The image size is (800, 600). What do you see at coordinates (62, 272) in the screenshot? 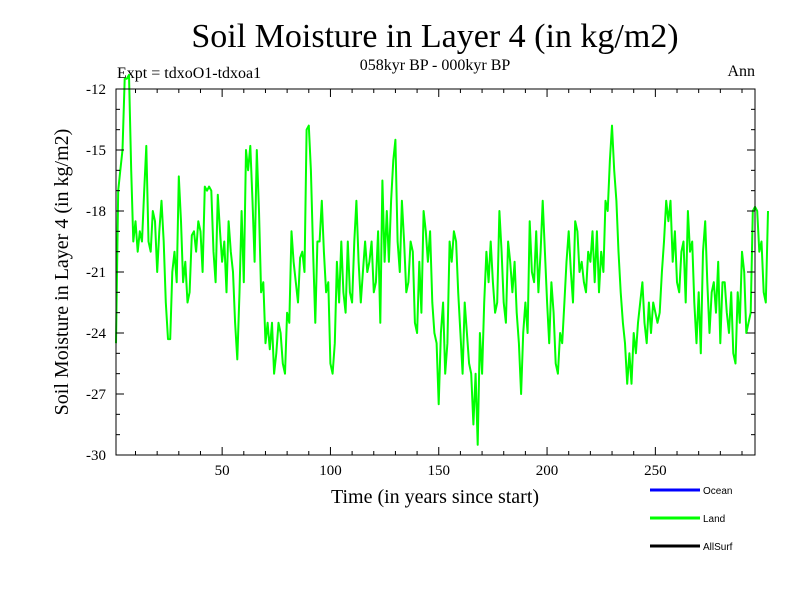
I see `y-axis-label: Soil Moisture in Layer 4 (in kg/m2)` at bounding box center [62, 272].